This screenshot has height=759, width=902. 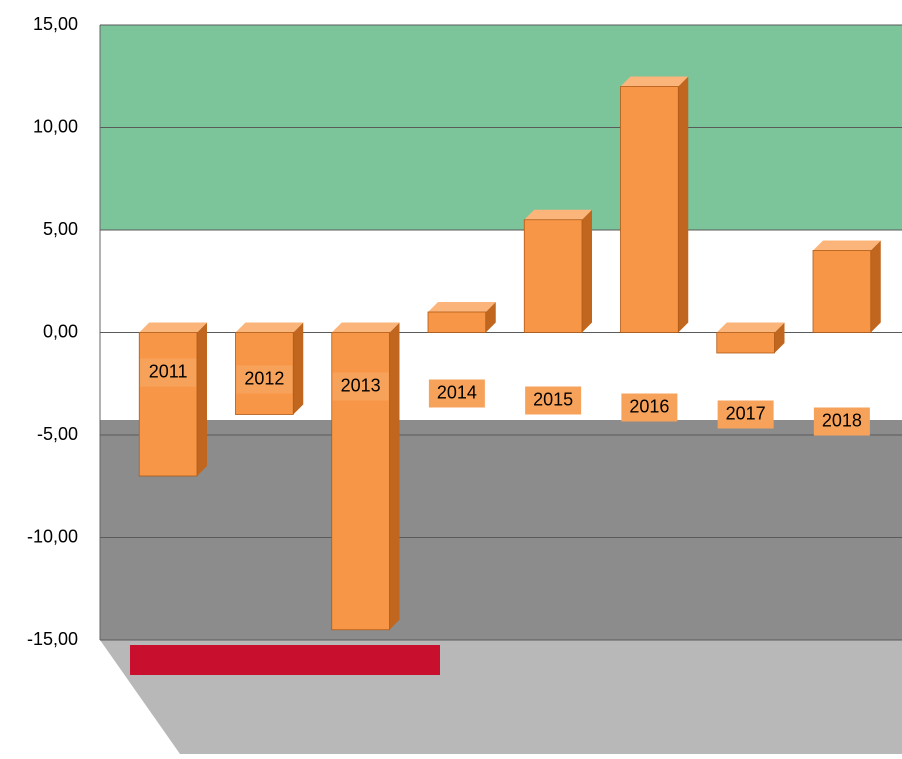 I want to click on logo-strip, so click(x=285, y=660).